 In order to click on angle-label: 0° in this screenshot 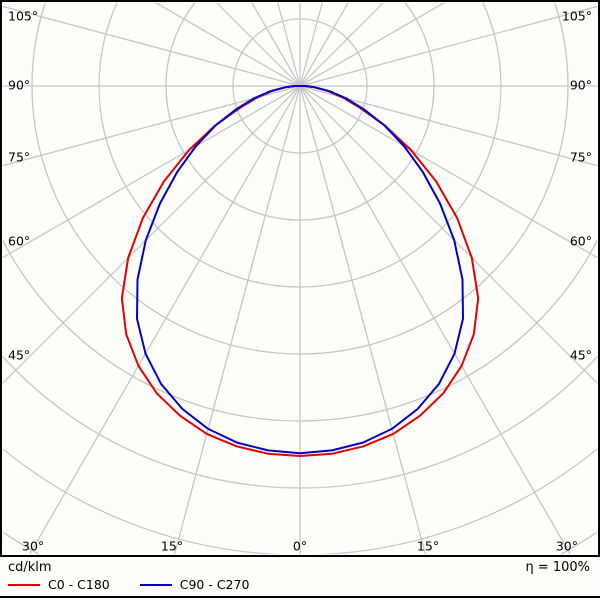, I will do `click(300, 546)`.